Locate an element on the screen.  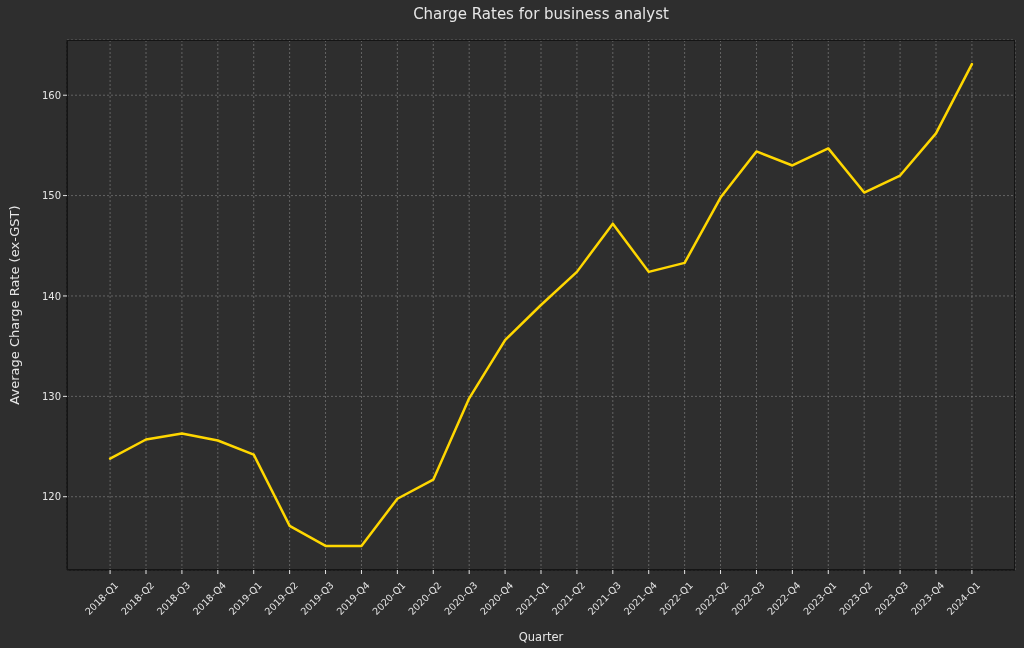
x-axis-title: Quarter is located at coordinates (541, 637).